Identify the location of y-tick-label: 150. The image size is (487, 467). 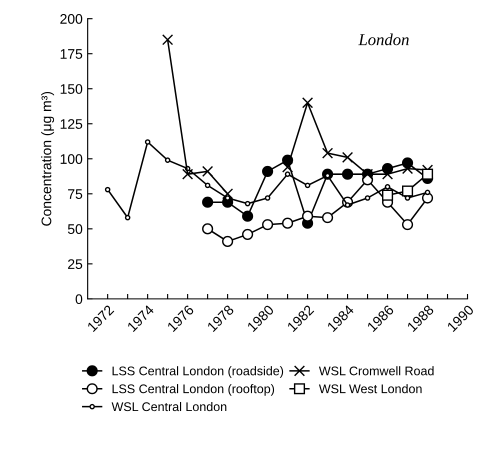
(71, 89).